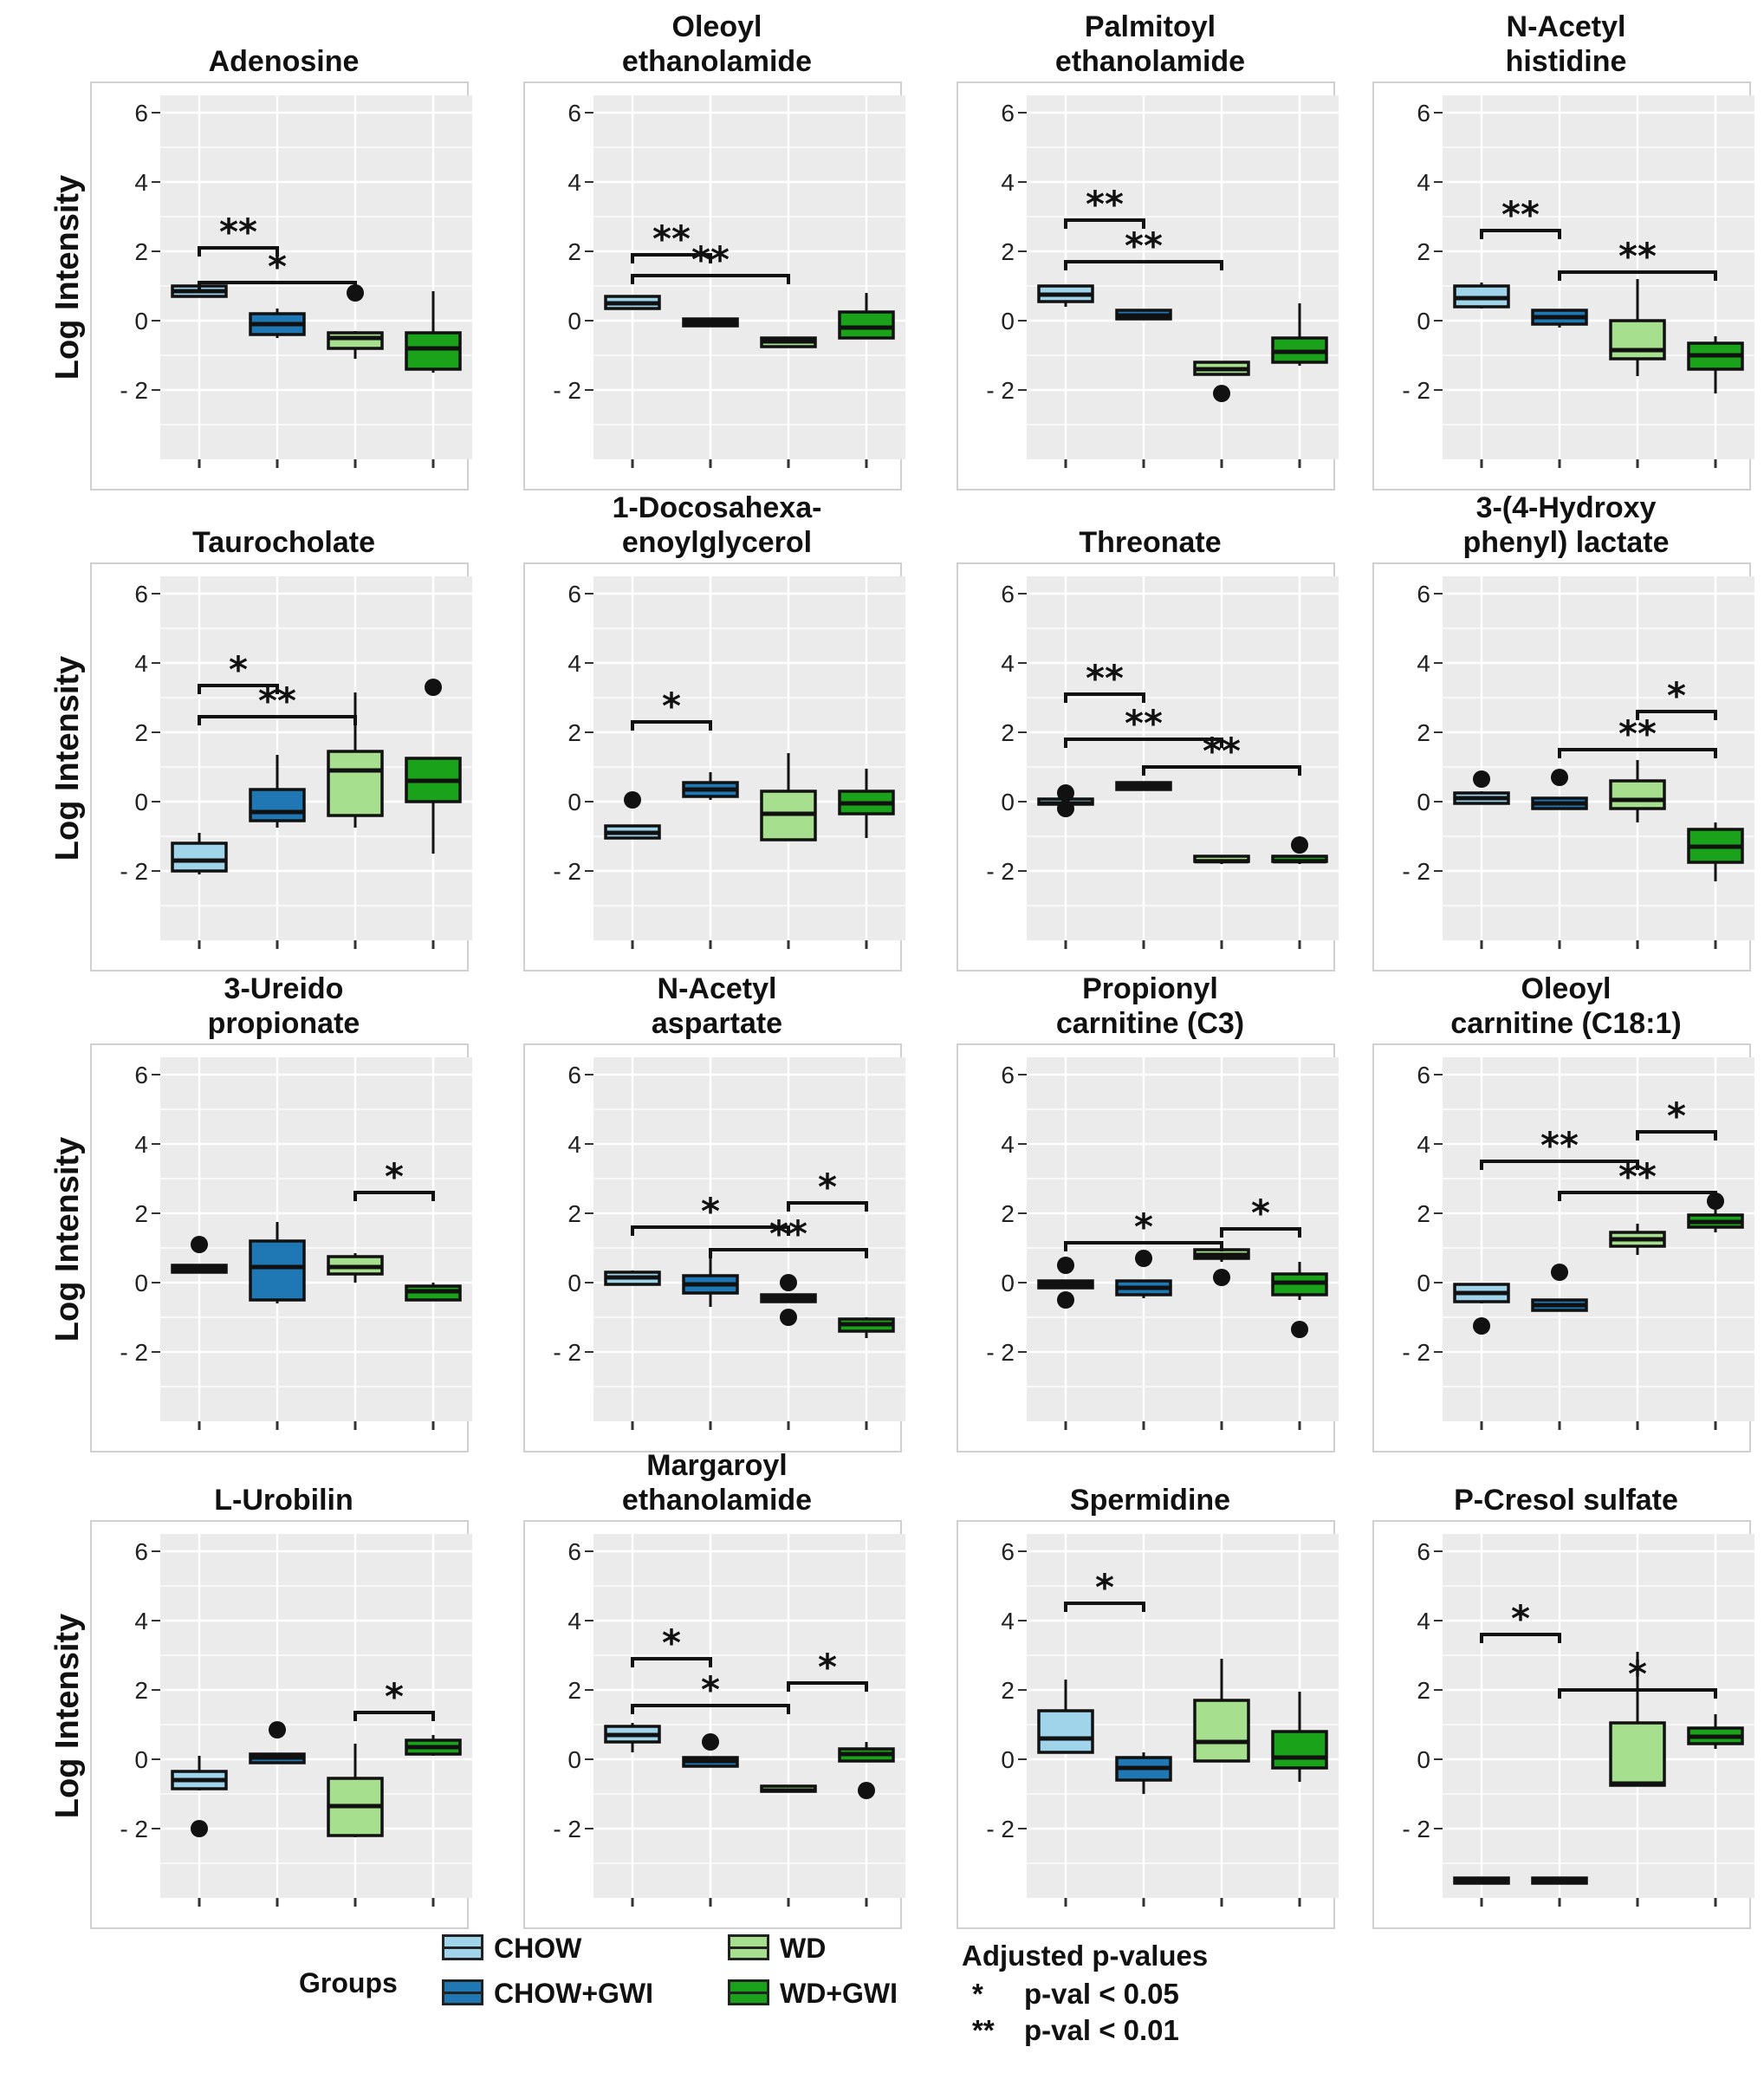 This screenshot has height=2073, width=1764. Describe the element at coordinates (1150, 1500) in the screenshot. I see `panel-title: Spermidine` at that location.